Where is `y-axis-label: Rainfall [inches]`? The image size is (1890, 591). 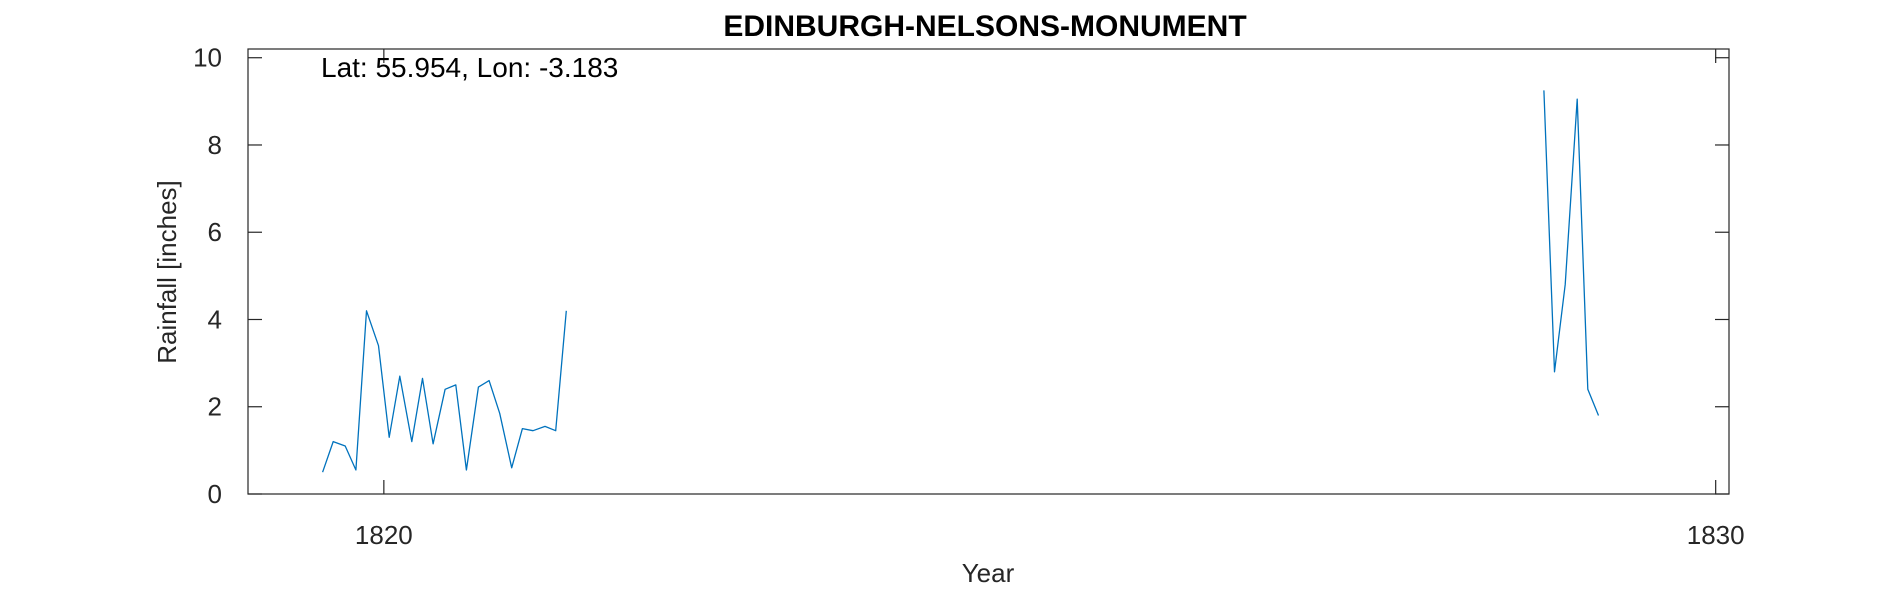 y-axis-label: Rainfall [inches] is located at coordinates (167, 272).